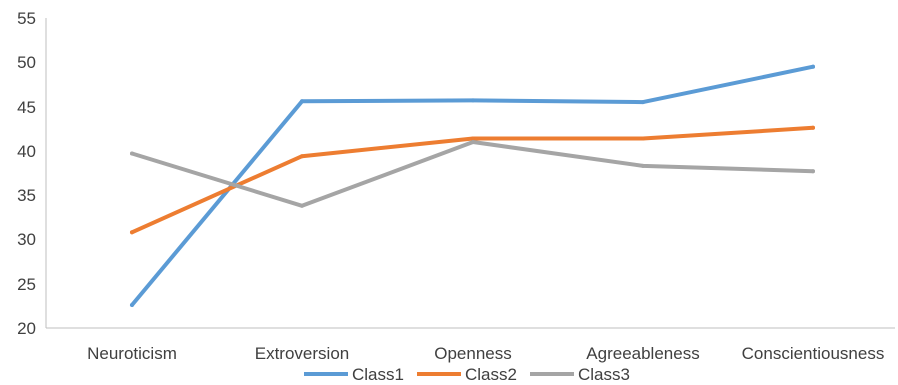 The height and width of the screenshot is (385, 898). I want to click on x-tick-label-neuroticism: Neuroticism, so click(132, 353).